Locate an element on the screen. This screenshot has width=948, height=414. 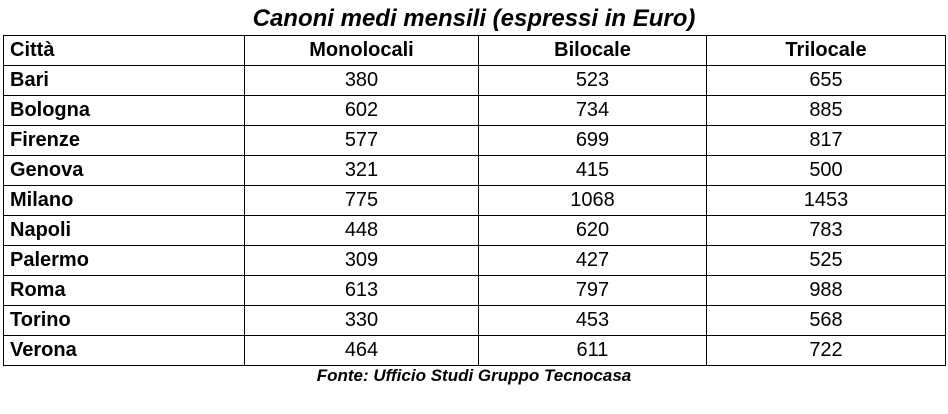
table-row: Firenze 577 699 817 is located at coordinates (474, 140).